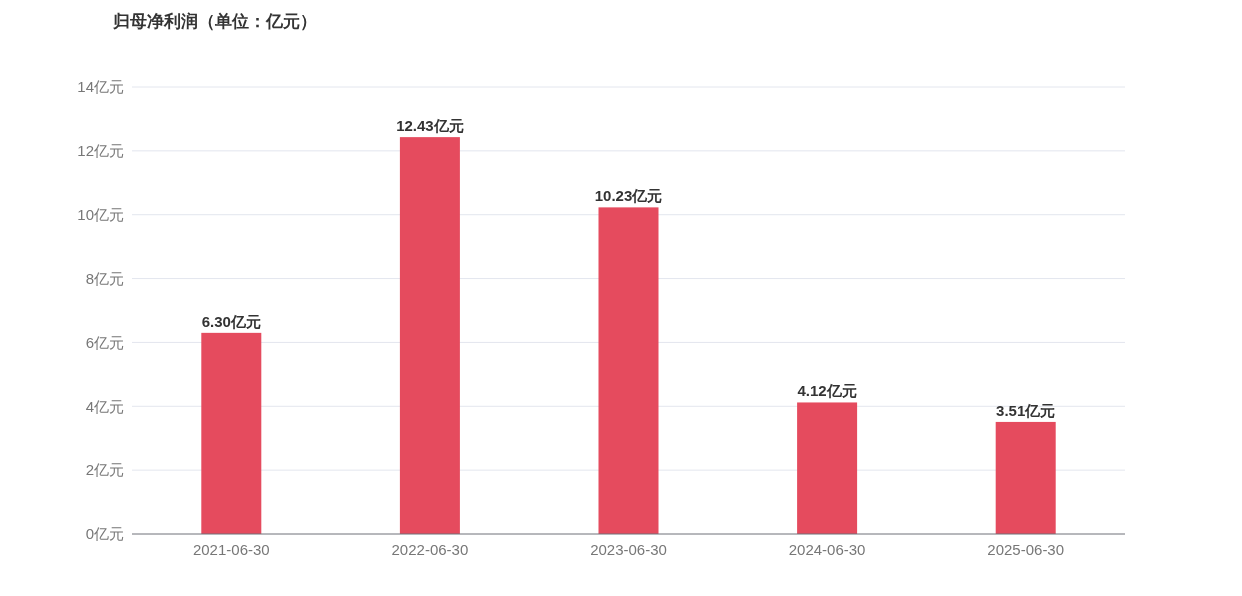 This screenshot has height=596, width=1242. I want to click on data-label: 4.12亿元, so click(827, 391).